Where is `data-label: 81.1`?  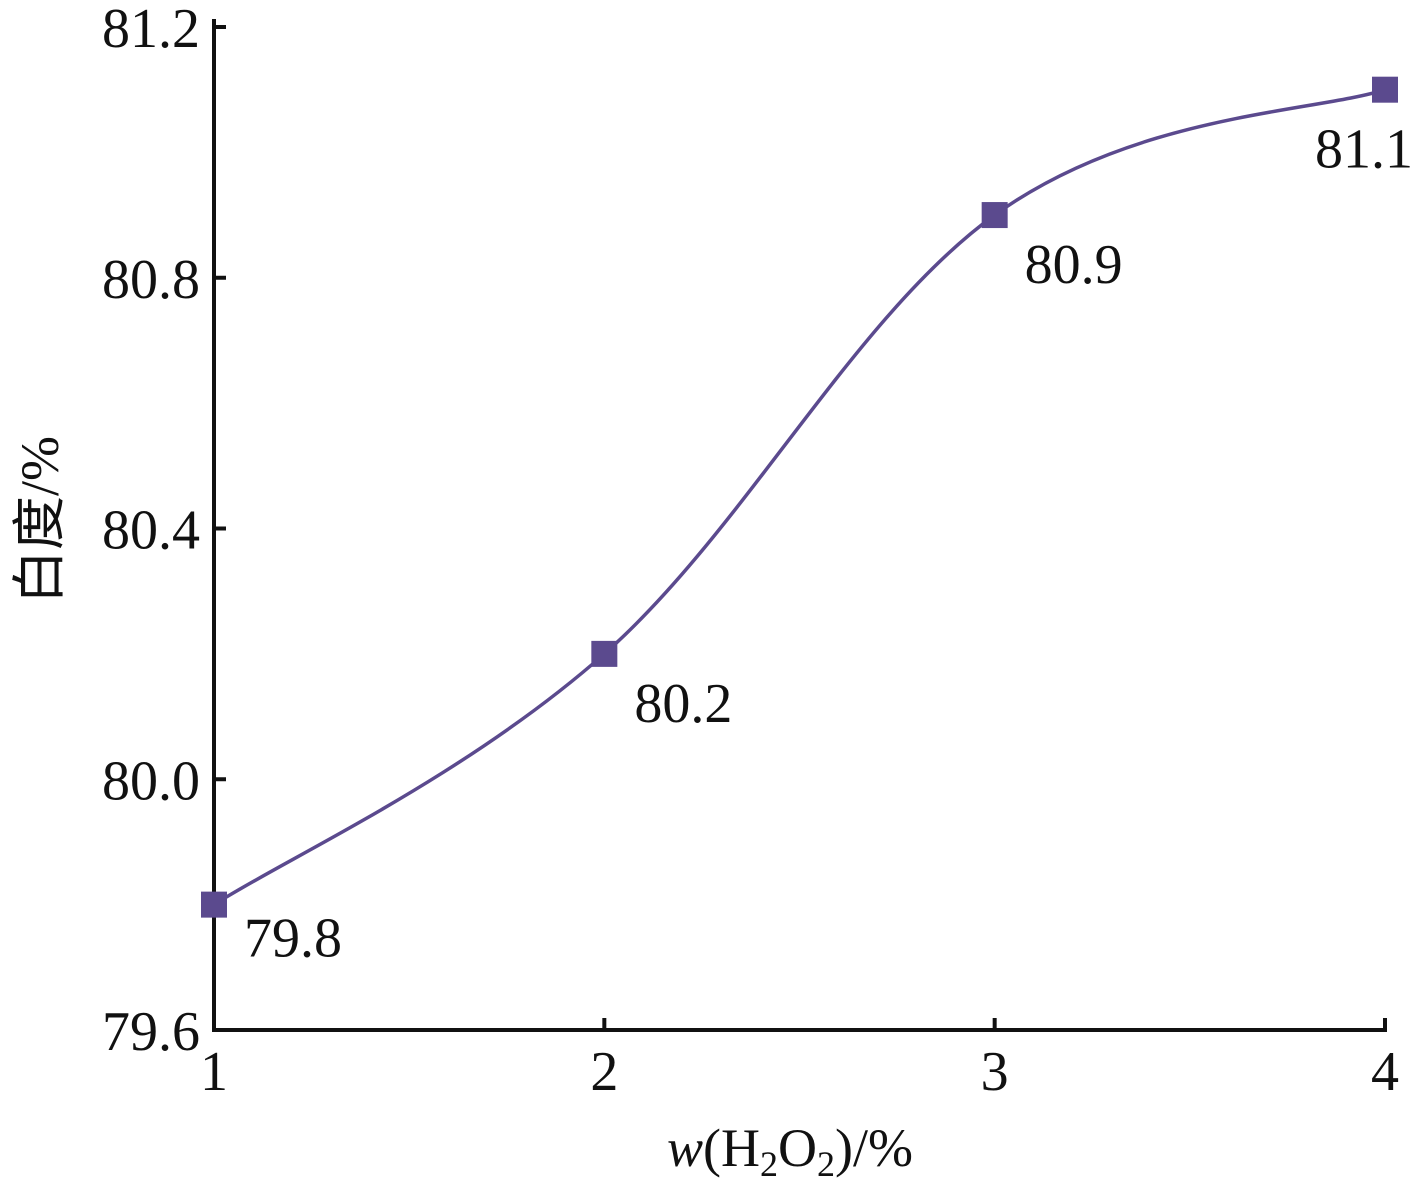 data-label: 81.1 is located at coordinates (1364, 150).